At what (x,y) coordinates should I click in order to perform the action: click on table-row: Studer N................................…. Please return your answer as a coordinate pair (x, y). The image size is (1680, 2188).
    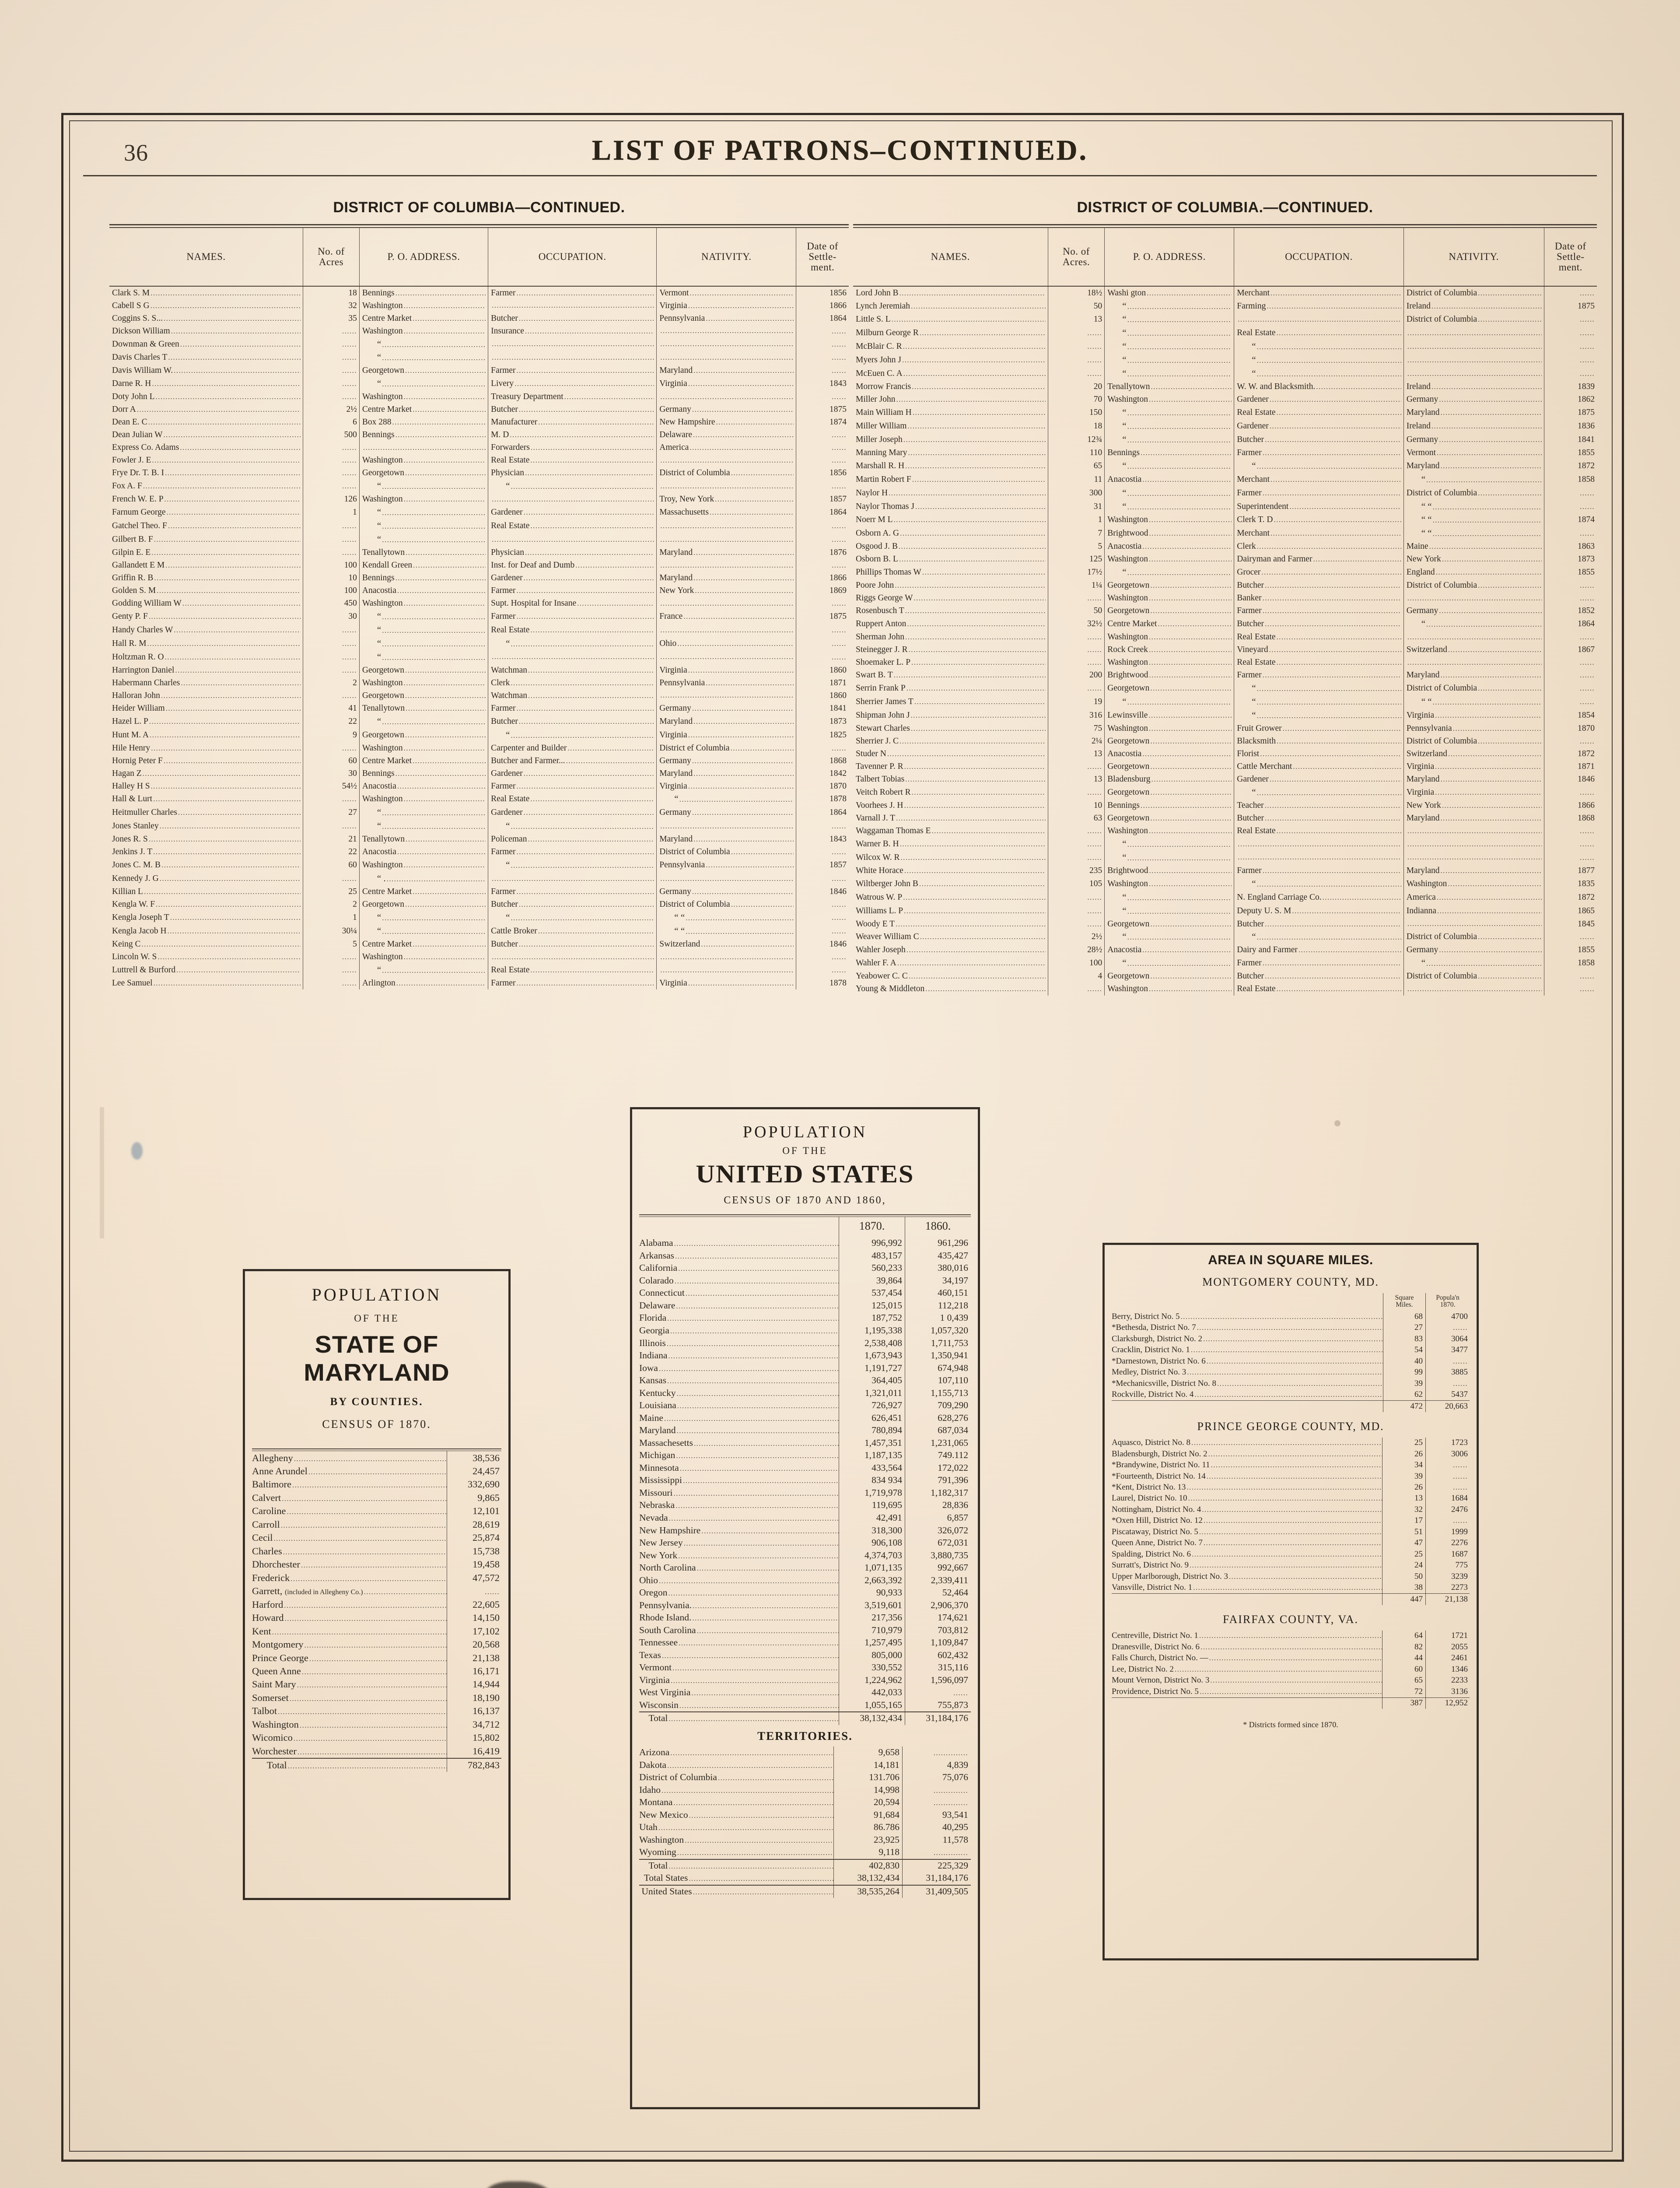
    Looking at the image, I should click on (1225, 754).